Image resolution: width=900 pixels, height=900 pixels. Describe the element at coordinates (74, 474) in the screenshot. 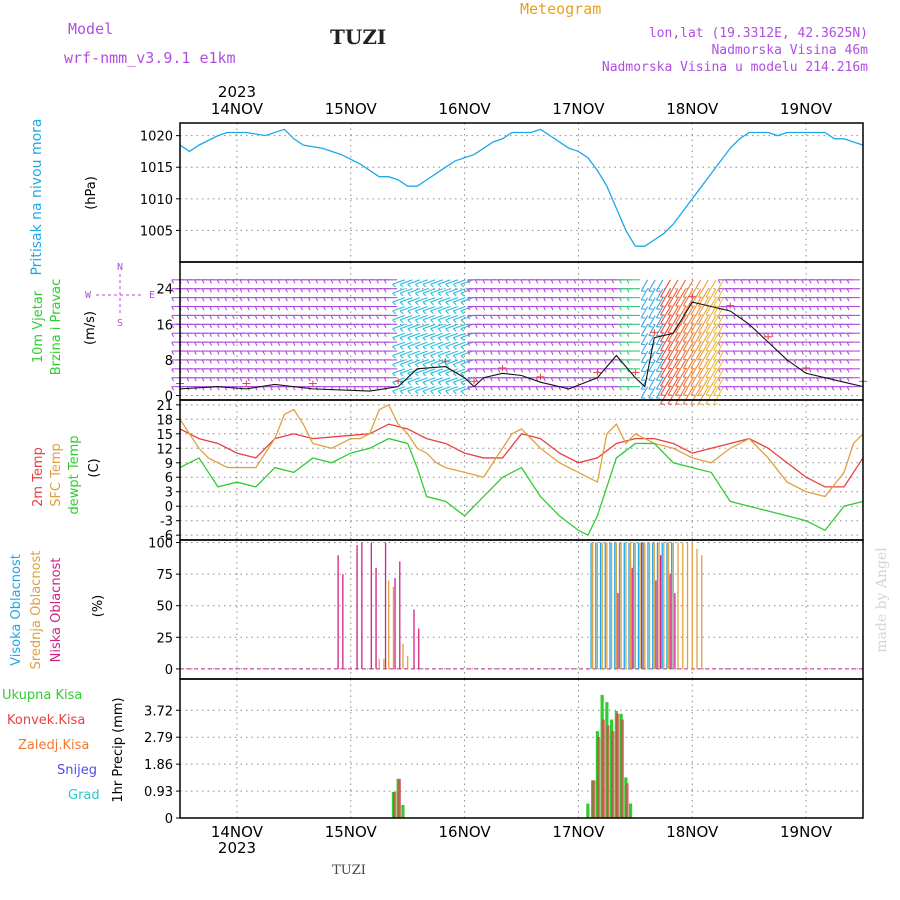

I see `temp-label-3: dewpt Temp` at that location.